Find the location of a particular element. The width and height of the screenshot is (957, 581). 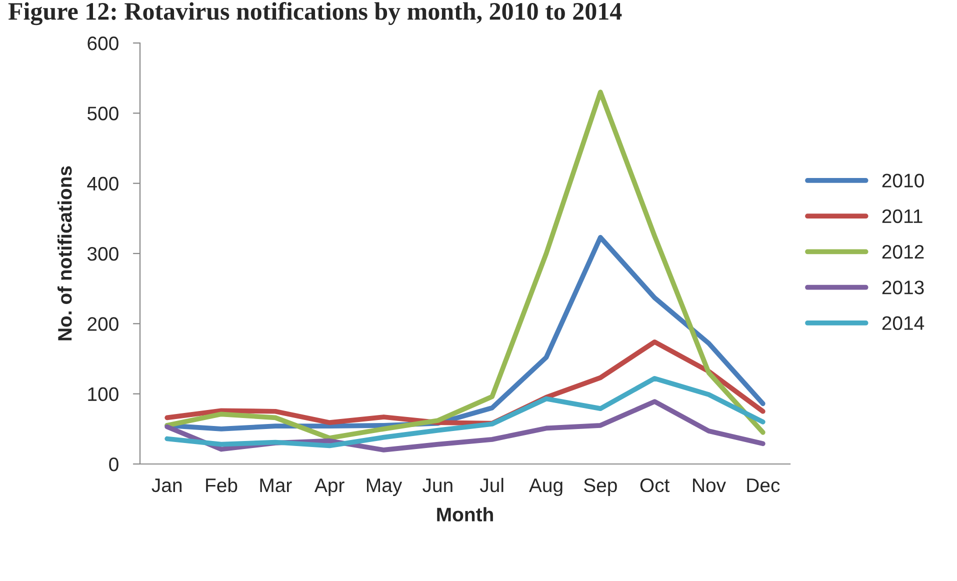

y-tick-label: 0 is located at coordinates (113, 464).